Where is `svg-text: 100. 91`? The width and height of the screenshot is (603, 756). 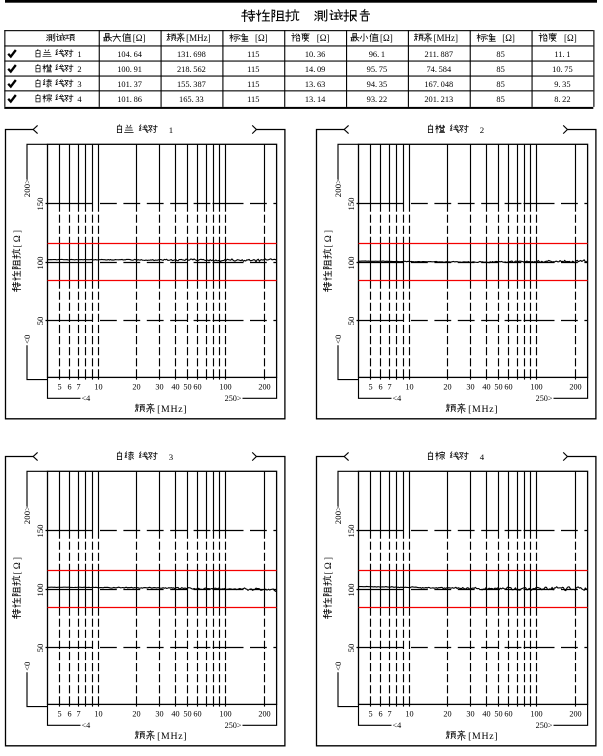
svg-text: 100. 91 is located at coordinates (129, 69).